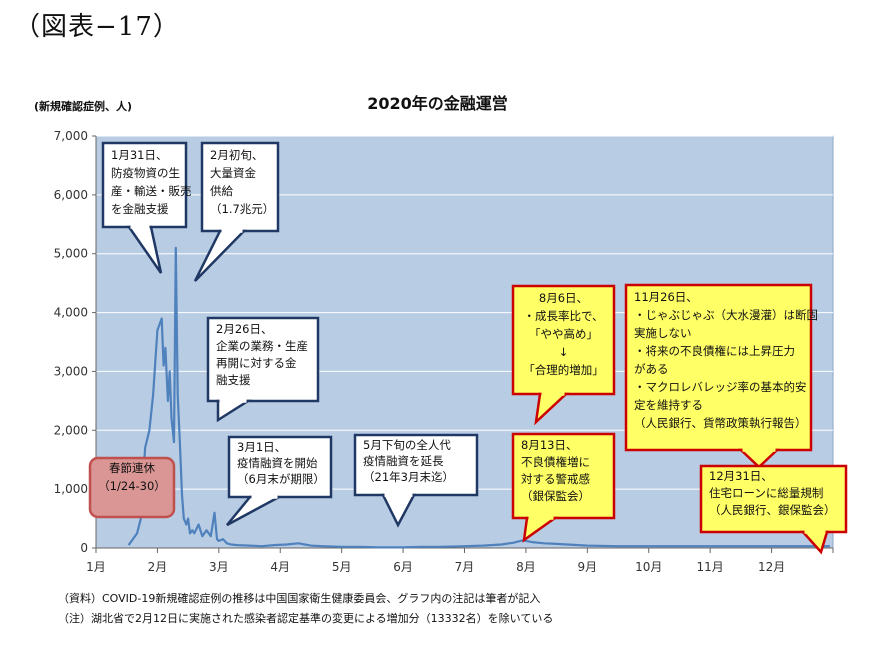  Describe the element at coordinates (71, 489) in the screenshot. I see `y-tick-label: 1,000` at that location.